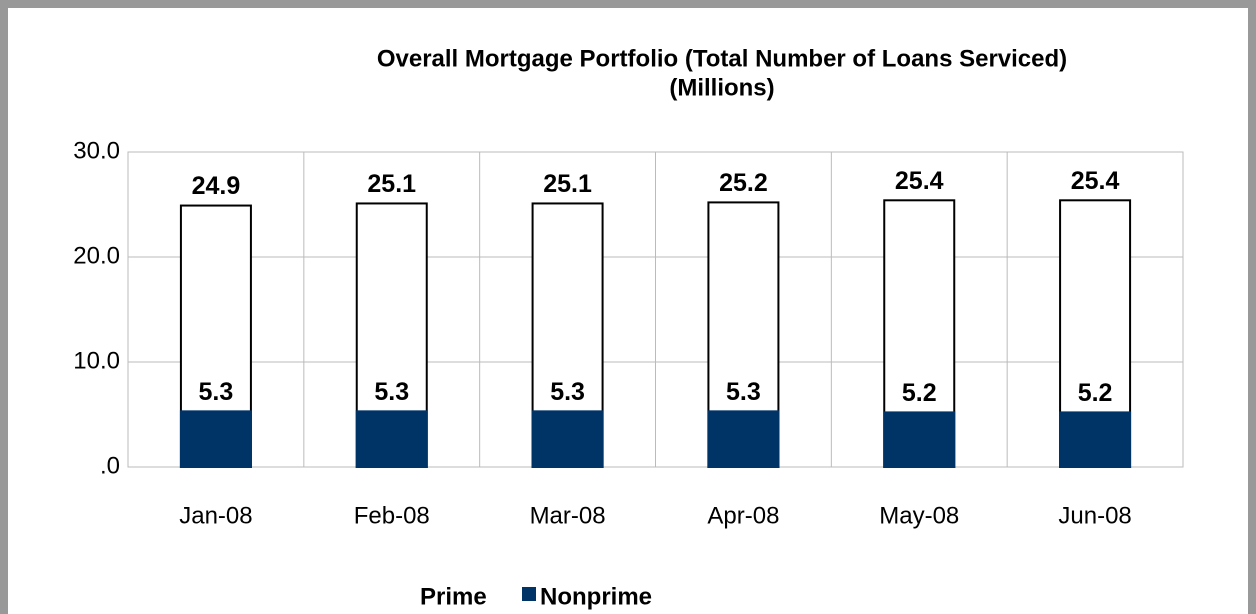  I want to click on x-tick-label: Jun-08, so click(1094, 515).